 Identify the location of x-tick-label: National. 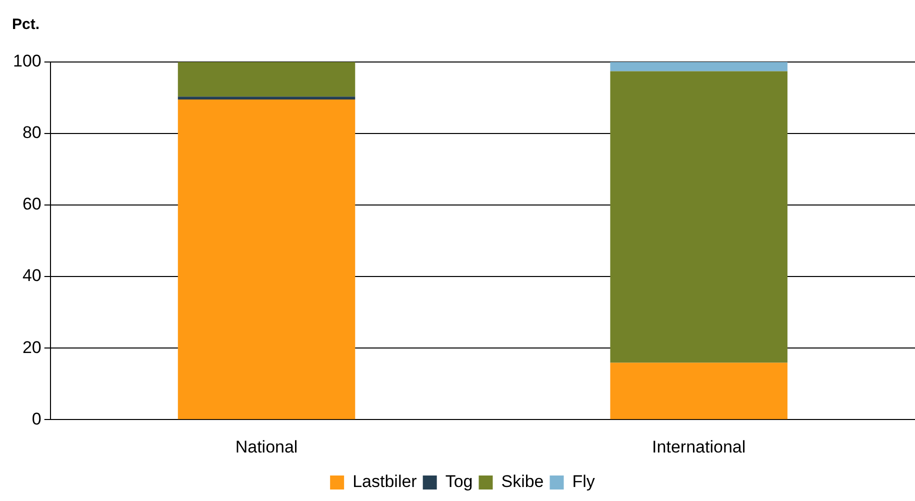
(266, 446).